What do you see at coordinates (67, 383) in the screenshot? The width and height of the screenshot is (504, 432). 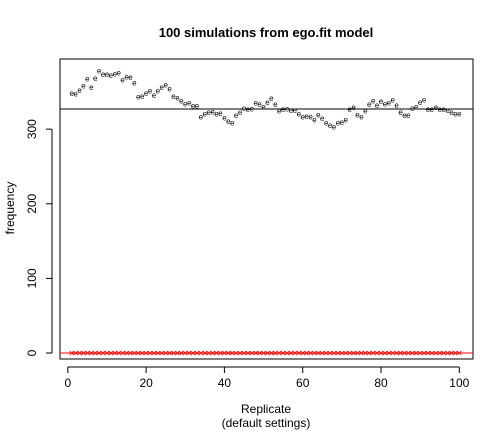 I see `x-tick-label: 0` at bounding box center [67, 383].